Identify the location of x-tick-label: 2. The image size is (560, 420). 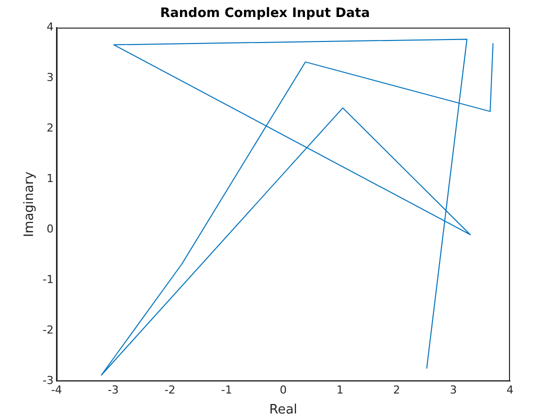
(396, 390).